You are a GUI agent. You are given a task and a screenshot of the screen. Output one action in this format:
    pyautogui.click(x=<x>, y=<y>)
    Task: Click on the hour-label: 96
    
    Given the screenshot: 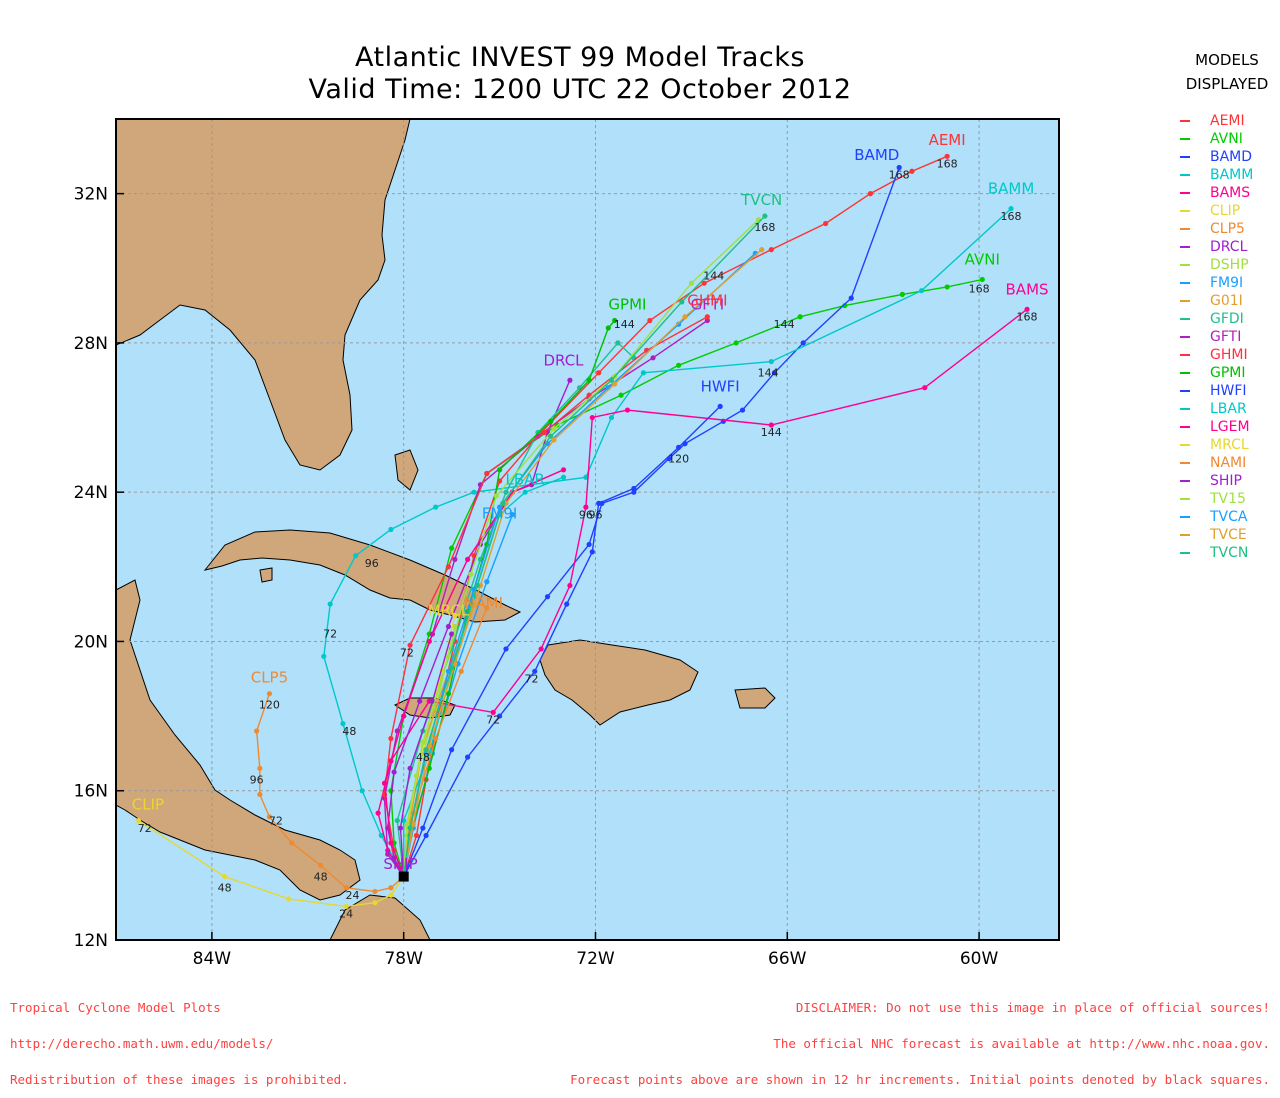 What is the action you would take?
    pyautogui.click(x=586, y=514)
    